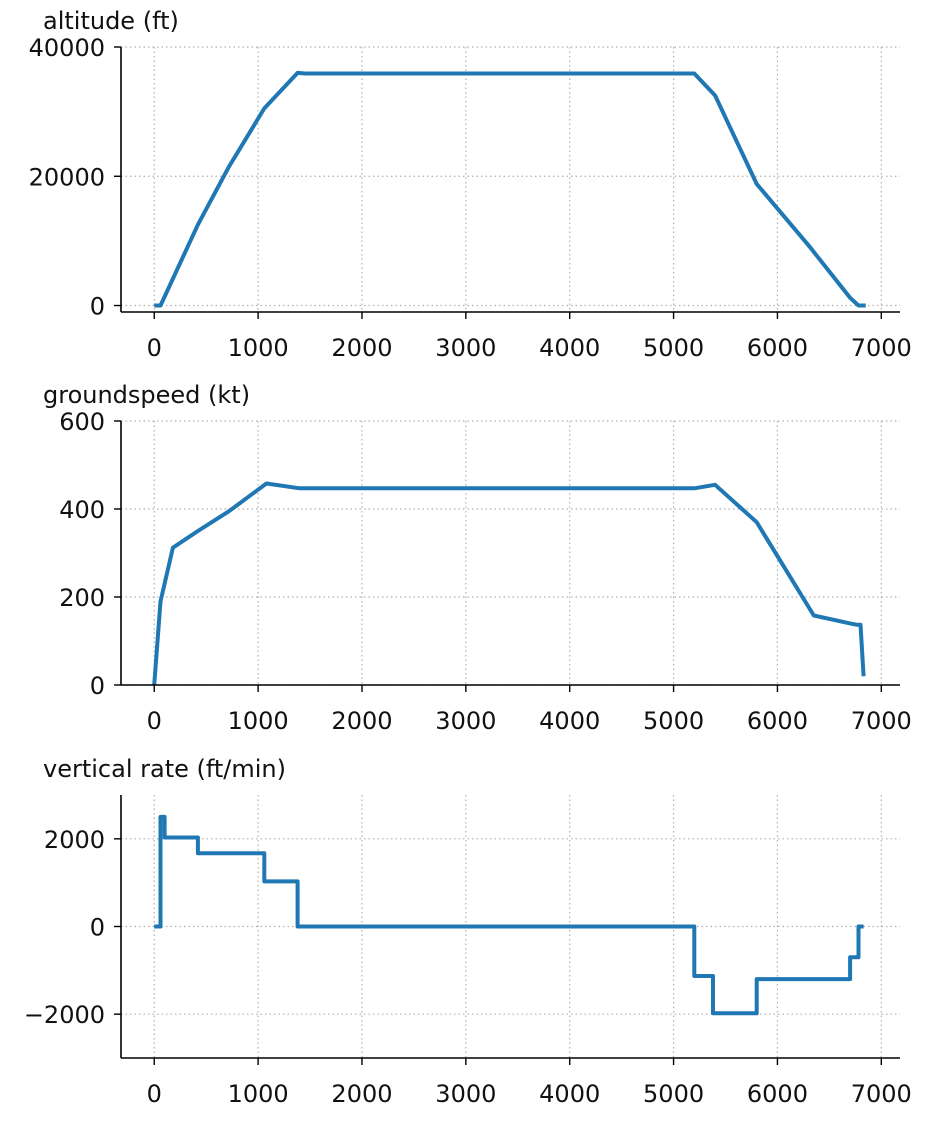 The width and height of the screenshot is (934, 1131). What do you see at coordinates (67, 177) in the screenshot?
I see `y-tick-label: 20000` at bounding box center [67, 177].